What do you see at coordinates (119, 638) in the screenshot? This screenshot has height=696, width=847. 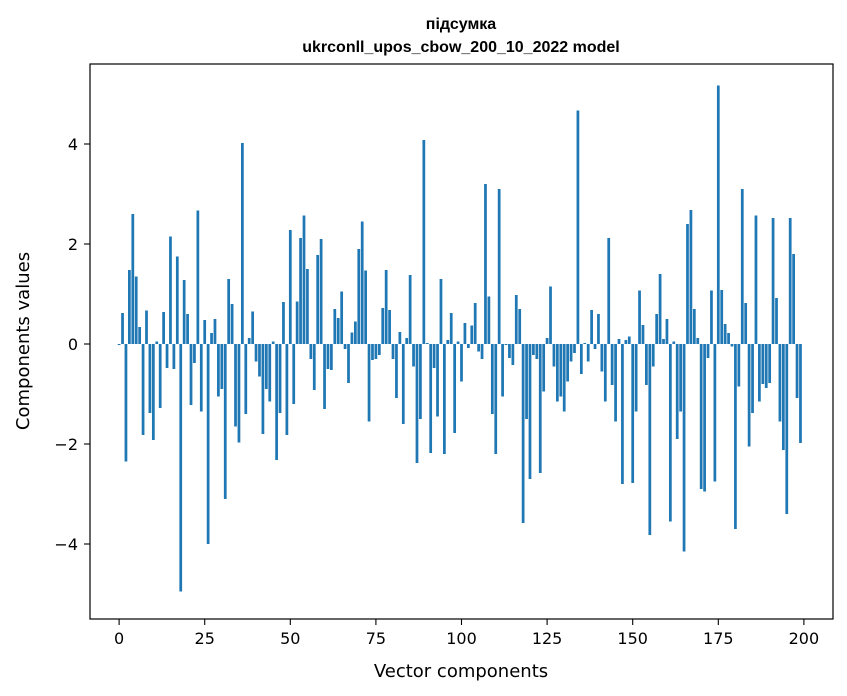 I see `x-tick-label: 0` at bounding box center [119, 638].